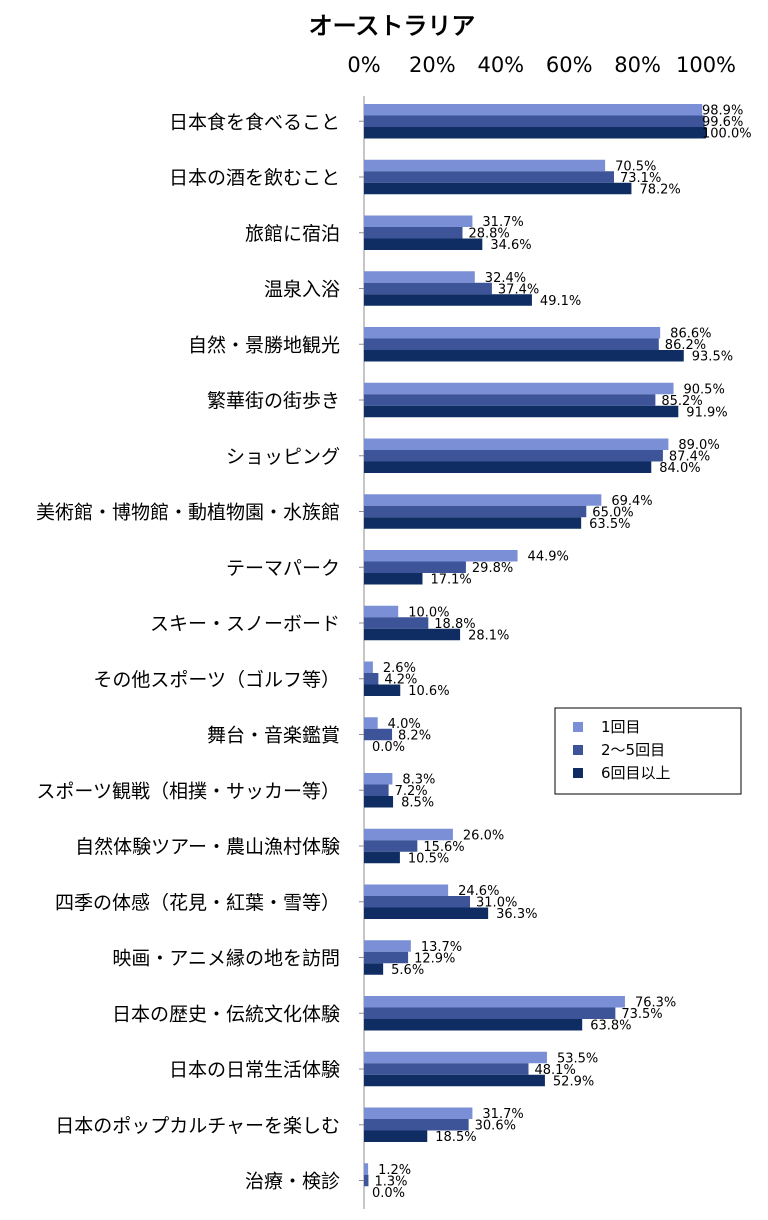  Describe the element at coordinates (555, 1070) in the screenshot. I see `data-label: 48.1%` at that location.